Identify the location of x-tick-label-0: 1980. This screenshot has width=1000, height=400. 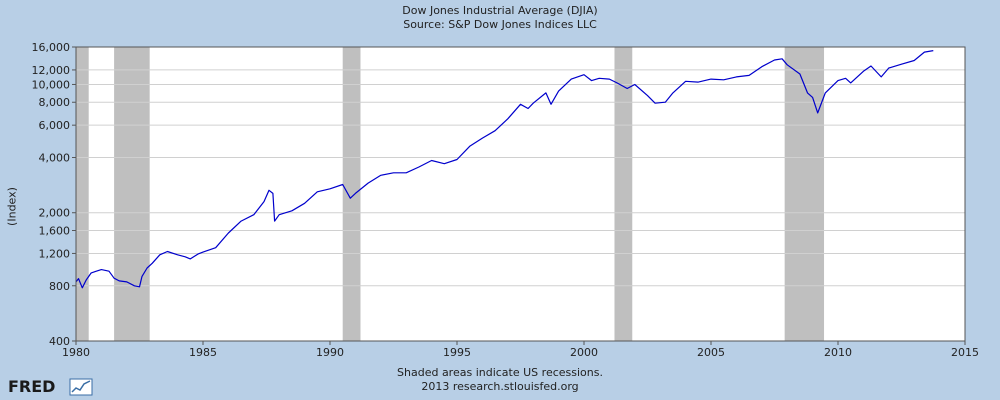
(76, 352).